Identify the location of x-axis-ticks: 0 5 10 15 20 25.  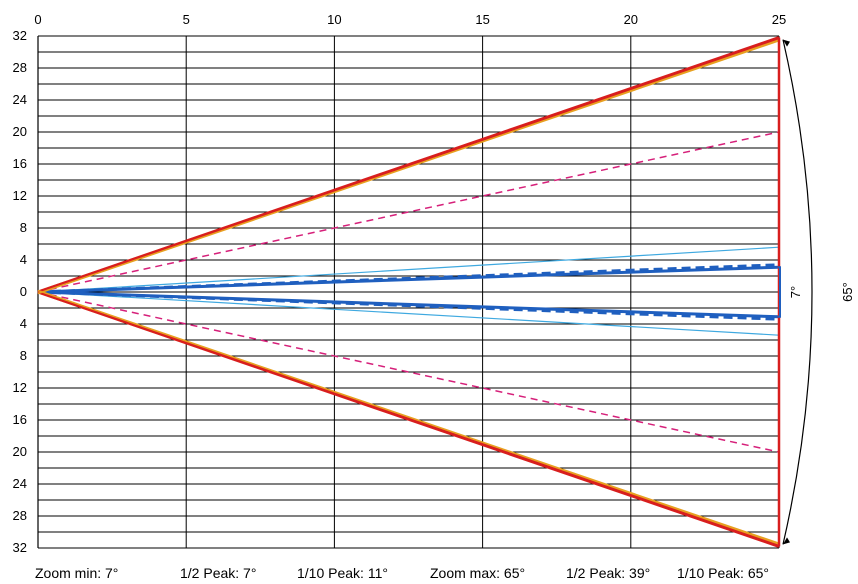
(410, 19).